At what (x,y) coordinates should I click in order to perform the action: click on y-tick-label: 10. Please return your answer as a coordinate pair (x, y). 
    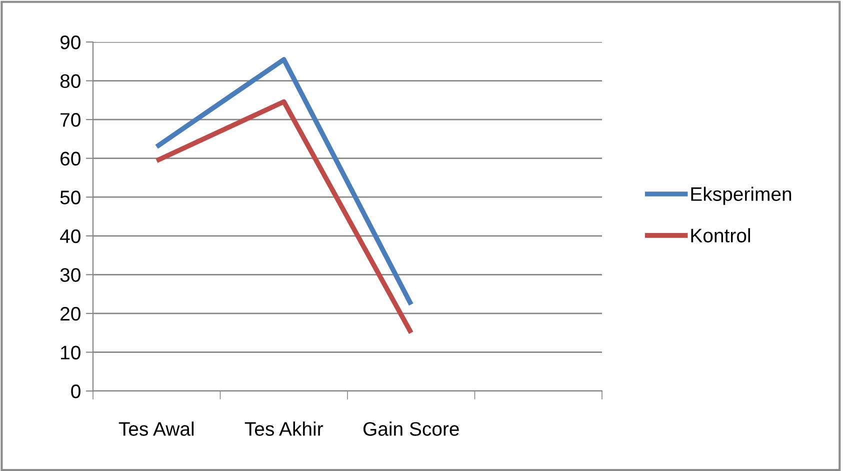
    Looking at the image, I should click on (70, 353).